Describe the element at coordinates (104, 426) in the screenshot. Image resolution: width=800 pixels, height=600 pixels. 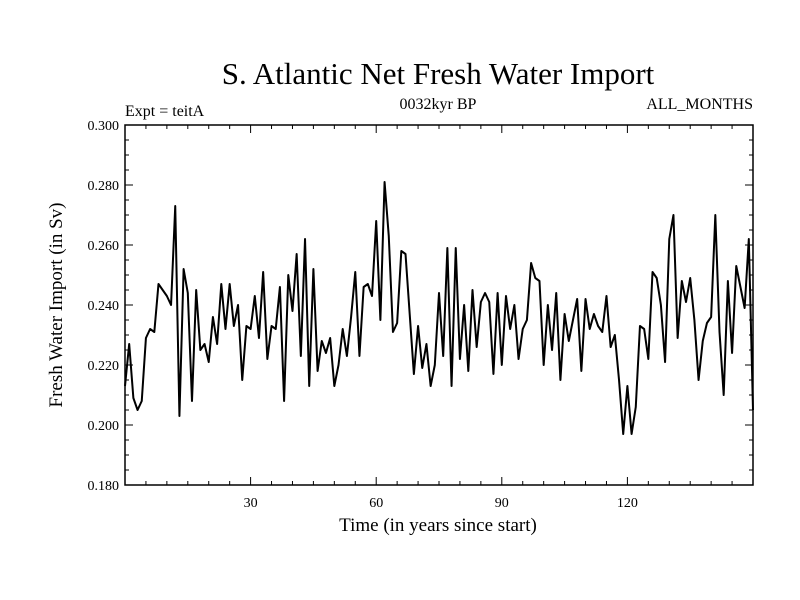
I see `y-tick-label: 0.200` at that location.